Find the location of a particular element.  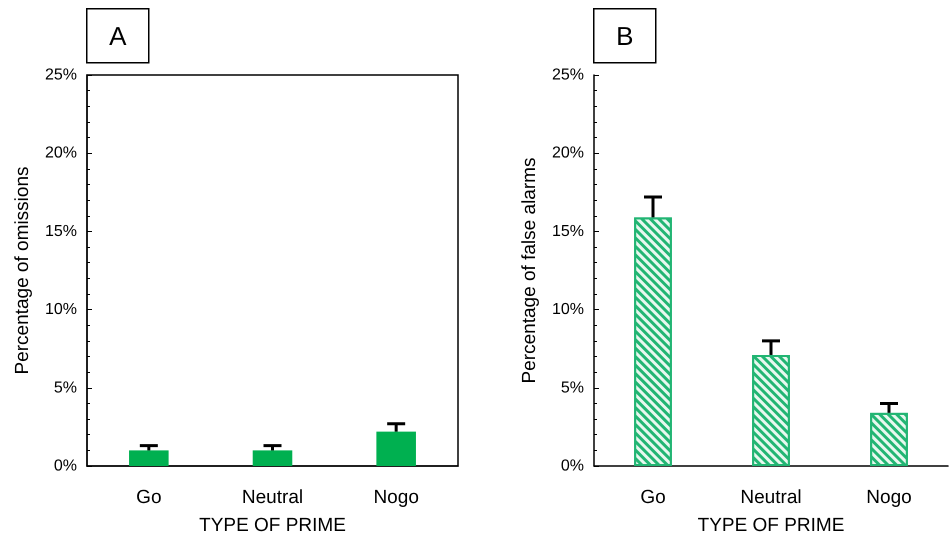

y-axis-title: Percentage of omissions is located at coordinates (22, 270).